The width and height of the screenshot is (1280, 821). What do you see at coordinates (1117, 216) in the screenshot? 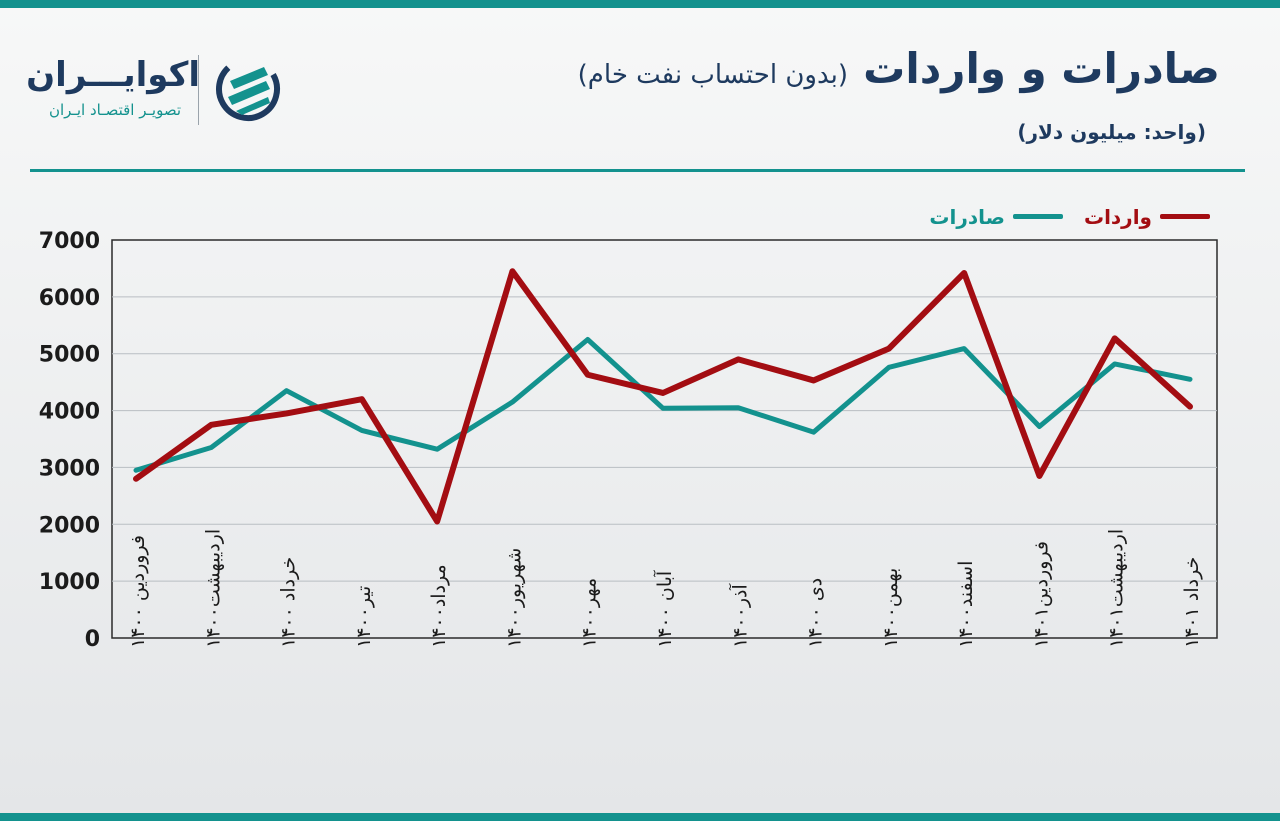
I see `legend-label-imports: واردات` at bounding box center [1117, 216].